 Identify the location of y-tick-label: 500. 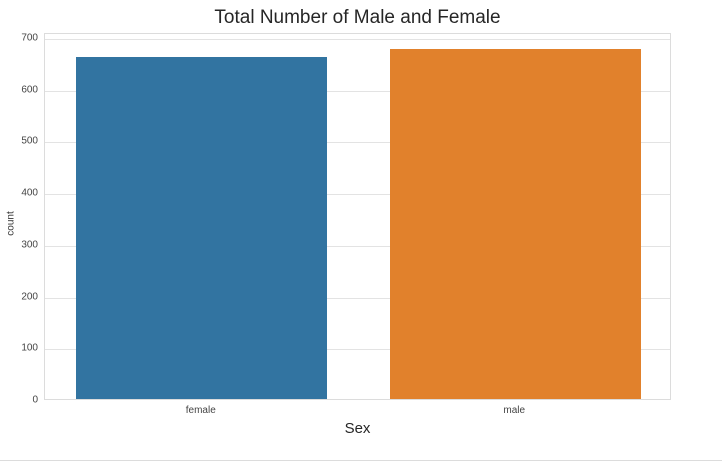
(29, 141).